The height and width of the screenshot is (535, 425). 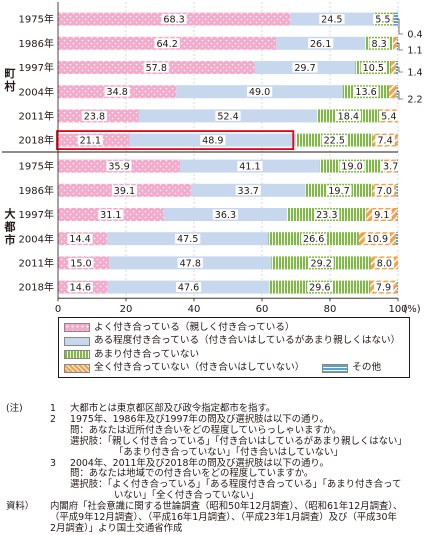 What do you see at coordinates (326, 215) in the screenshot?
I see `data-label: 23.3` at bounding box center [326, 215].